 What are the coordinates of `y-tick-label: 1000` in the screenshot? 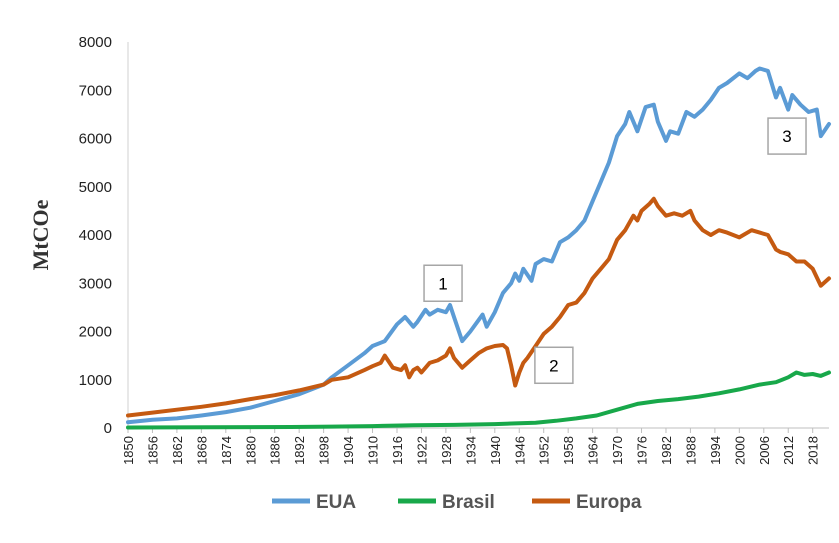 It's located at (95, 380).